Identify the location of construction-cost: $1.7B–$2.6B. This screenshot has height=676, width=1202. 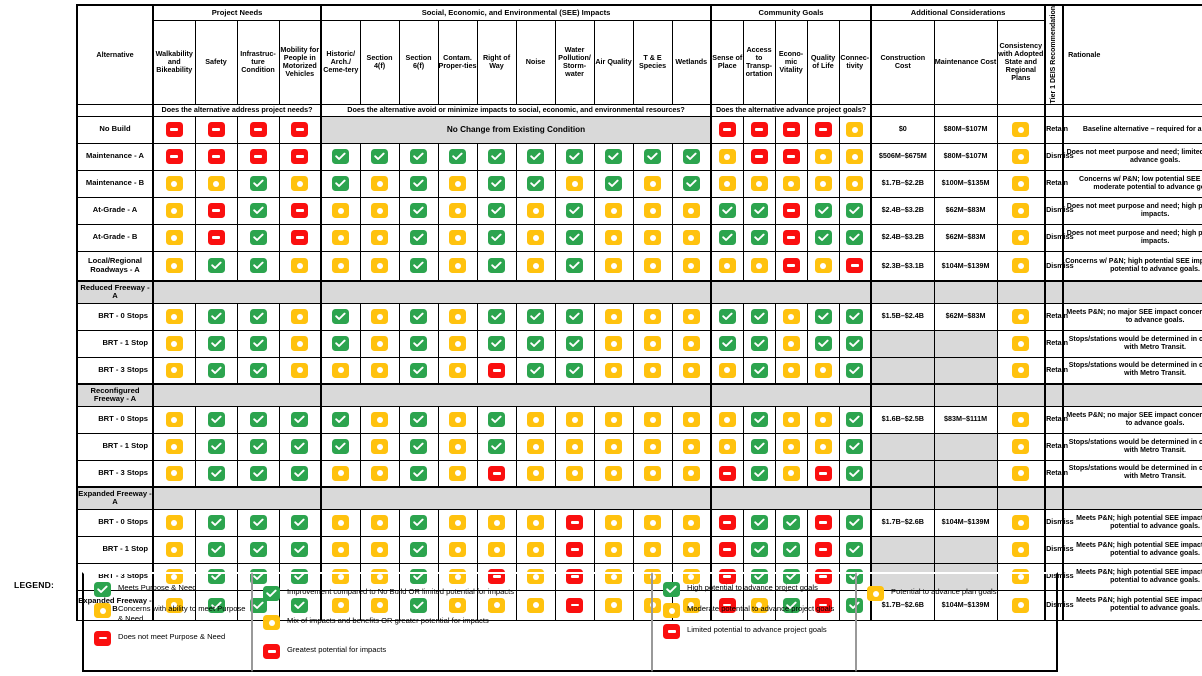
(902, 605).